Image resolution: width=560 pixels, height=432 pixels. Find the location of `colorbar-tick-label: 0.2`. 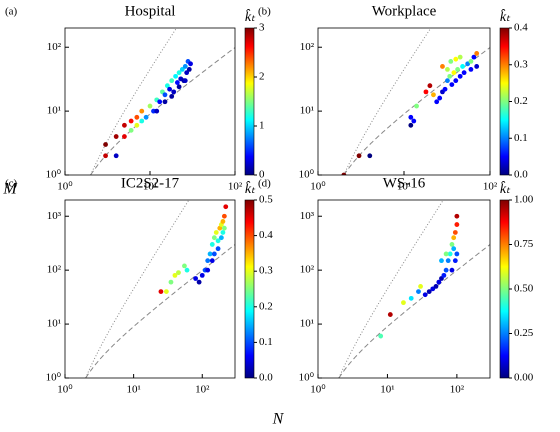

colorbar-tick-label: 0.2 is located at coordinates (266, 306).